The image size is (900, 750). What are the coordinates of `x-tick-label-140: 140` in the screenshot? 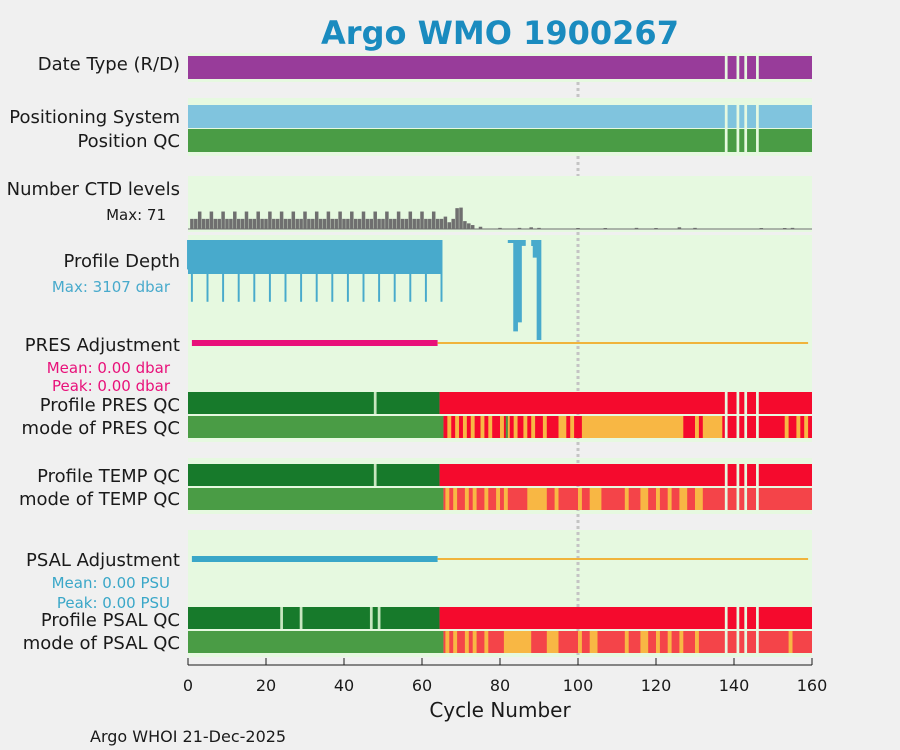 It's located at (734, 685).